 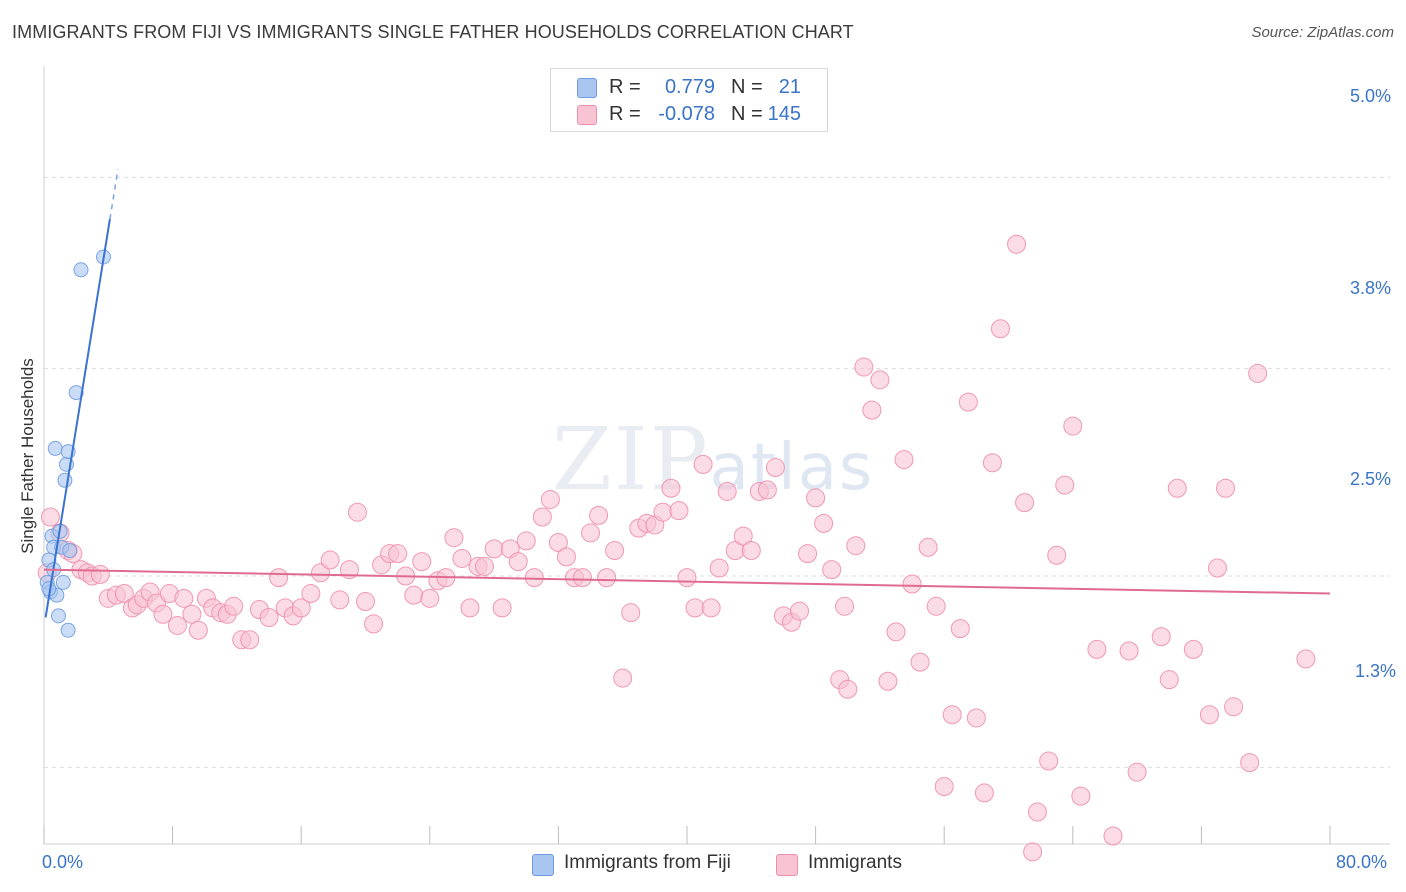 I want to click on y-tick-label-38: 3.8%, so click(x=1371, y=288).